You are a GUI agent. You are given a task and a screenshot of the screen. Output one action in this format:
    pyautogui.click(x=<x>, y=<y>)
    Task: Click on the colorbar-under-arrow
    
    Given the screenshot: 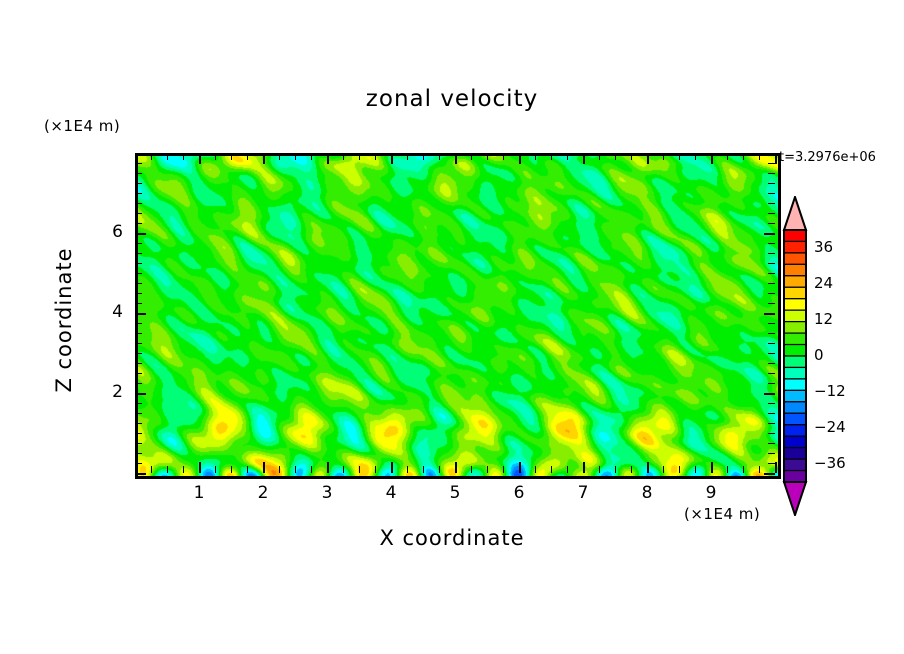 What is the action you would take?
    pyautogui.click(x=795, y=498)
    